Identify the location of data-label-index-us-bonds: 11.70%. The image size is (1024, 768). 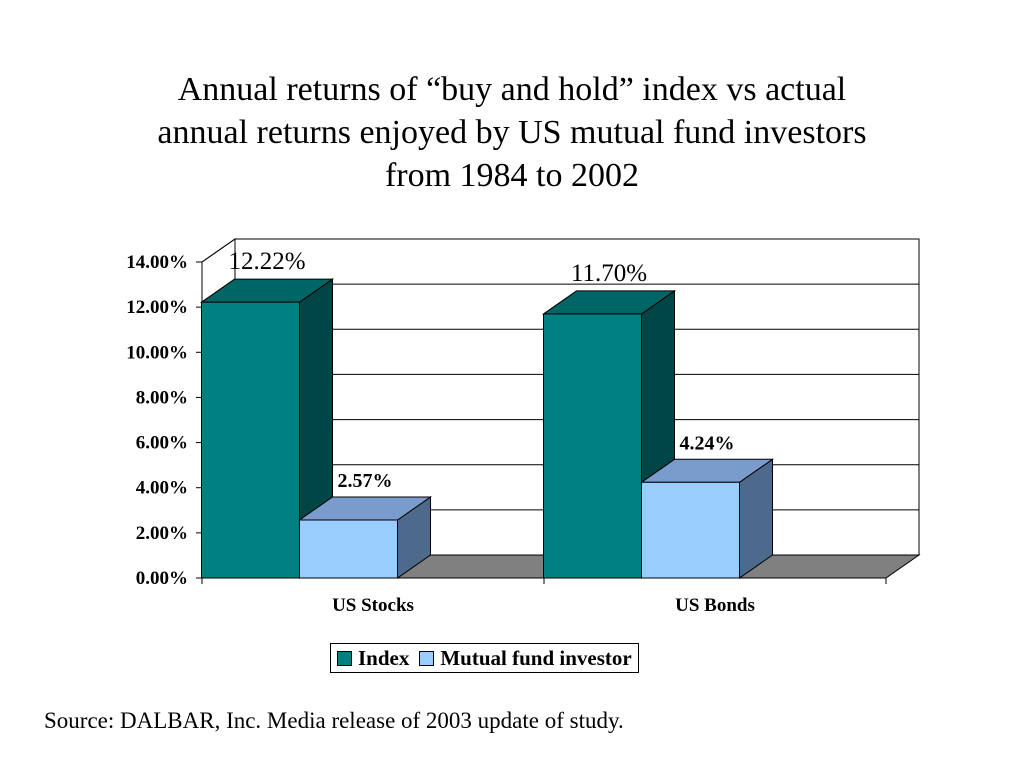
(609, 273).